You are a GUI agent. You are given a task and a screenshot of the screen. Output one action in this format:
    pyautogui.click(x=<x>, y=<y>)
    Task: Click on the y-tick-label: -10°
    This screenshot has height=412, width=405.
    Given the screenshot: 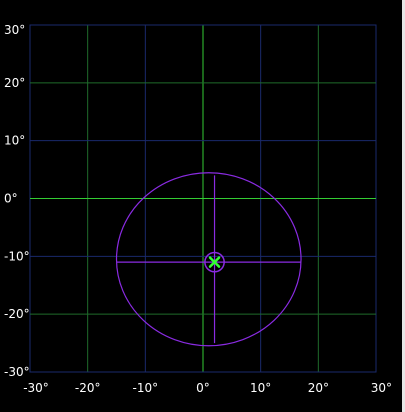 What is the action you would take?
    pyautogui.click(x=17, y=256)
    